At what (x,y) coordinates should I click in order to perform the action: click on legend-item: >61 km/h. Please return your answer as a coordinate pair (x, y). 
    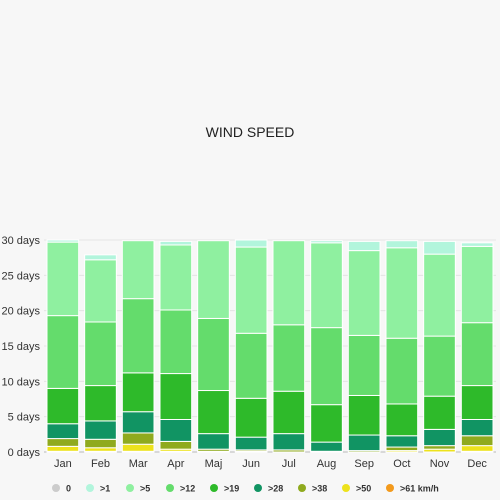
    Looking at the image, I should click on (412, 489).